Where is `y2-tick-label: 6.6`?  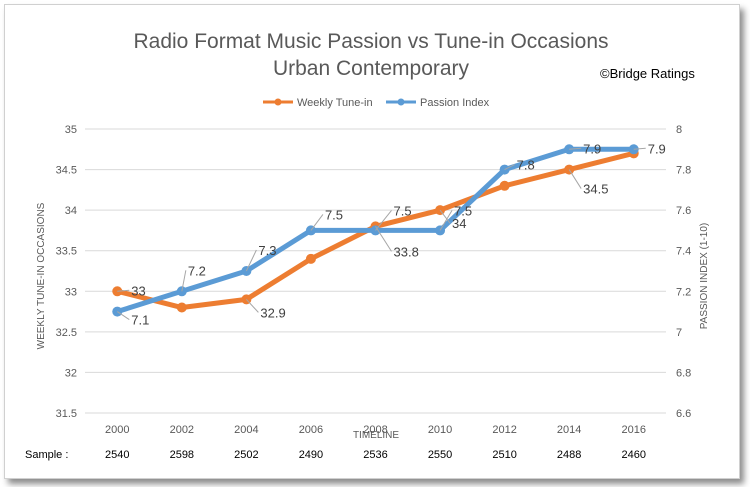
y2-tick-label: 6.6 is located at coordinates (683, 414).